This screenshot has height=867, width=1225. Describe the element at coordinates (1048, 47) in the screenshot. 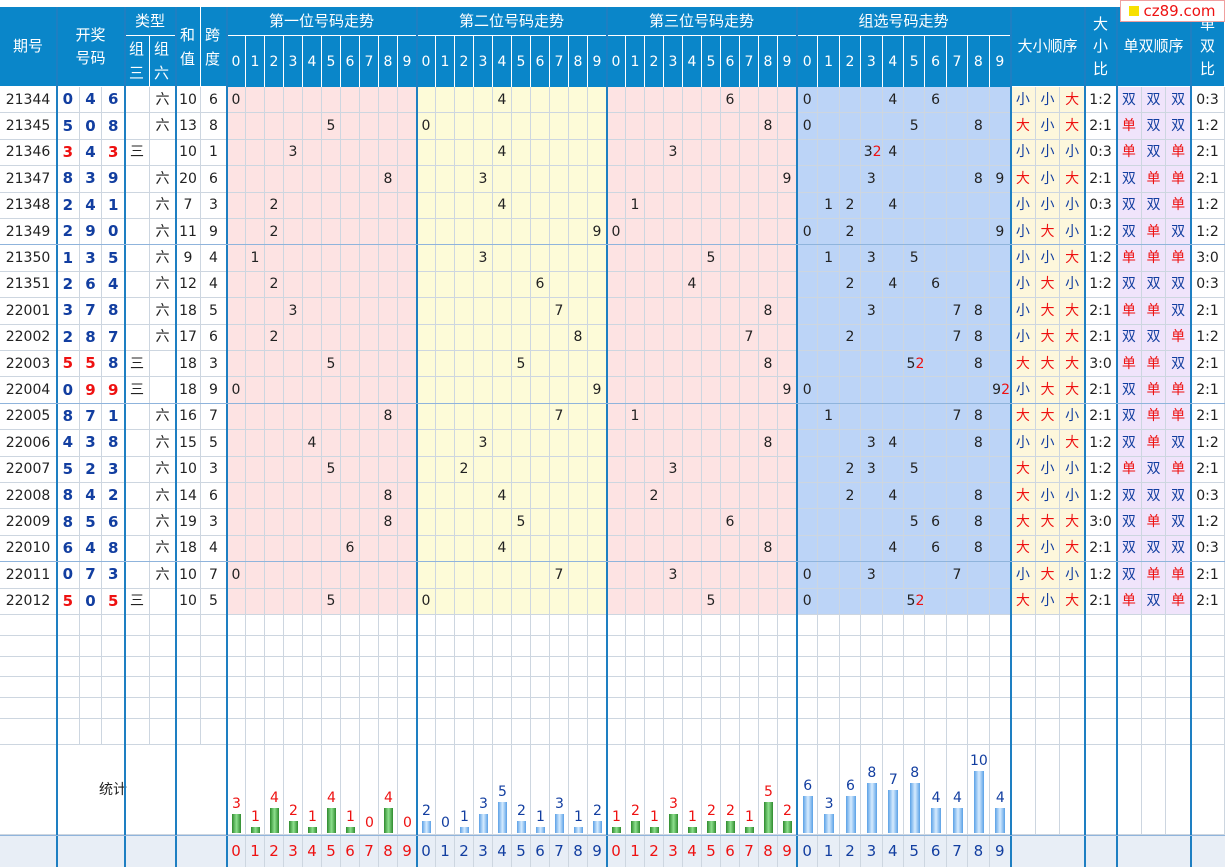

I see `header-size-order: 大小顺序` at that location.